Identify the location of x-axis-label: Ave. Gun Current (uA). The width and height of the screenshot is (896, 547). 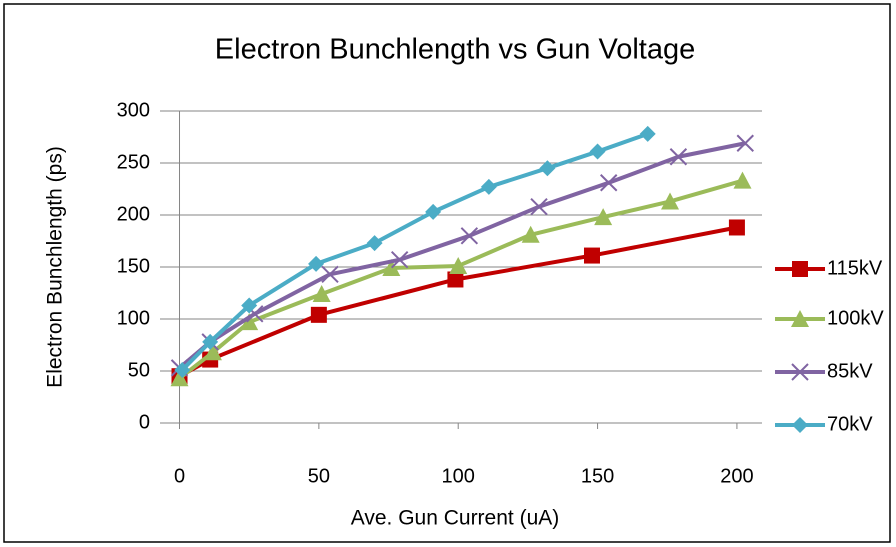
(455, 518).